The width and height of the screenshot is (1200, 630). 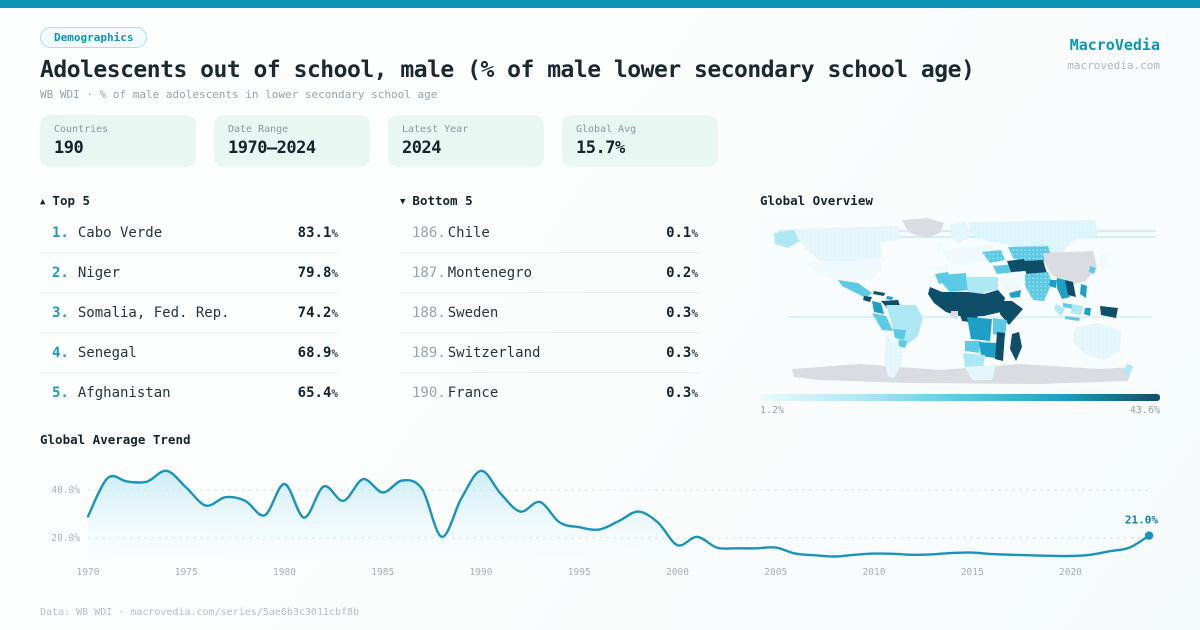 I want to click on svg-text: 2000, so click(x=677, y=572).